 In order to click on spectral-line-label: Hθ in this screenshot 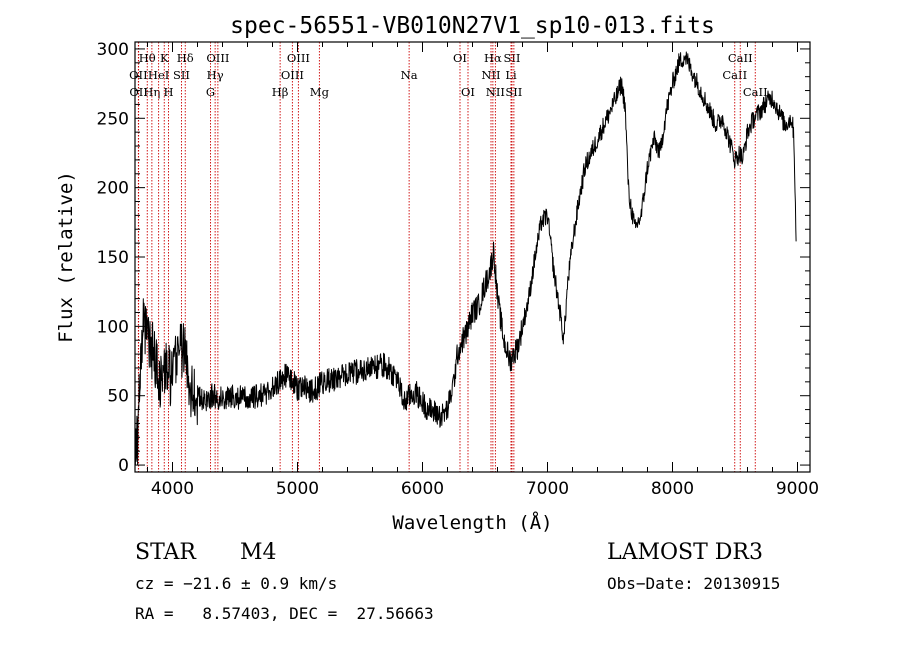, I will do `click(147, 58)`.